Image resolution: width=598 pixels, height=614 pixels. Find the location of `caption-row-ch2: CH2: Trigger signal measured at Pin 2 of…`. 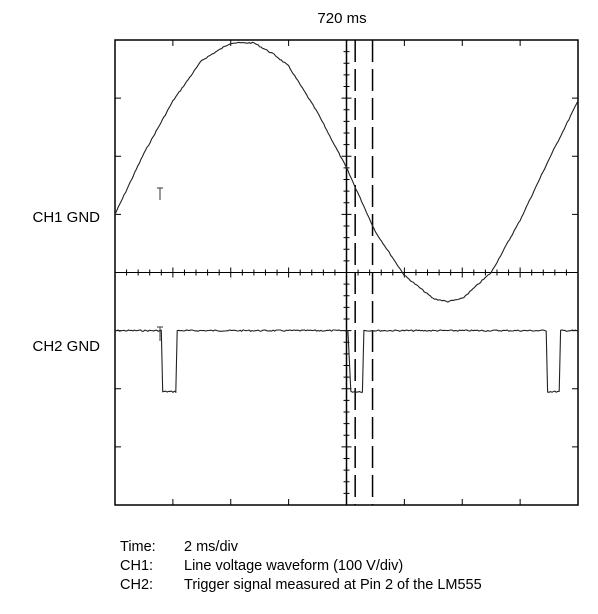

caption-row-ch2: CH2: Trigger signal measured at Pin 2 of… is located at coordinates (301, 585).